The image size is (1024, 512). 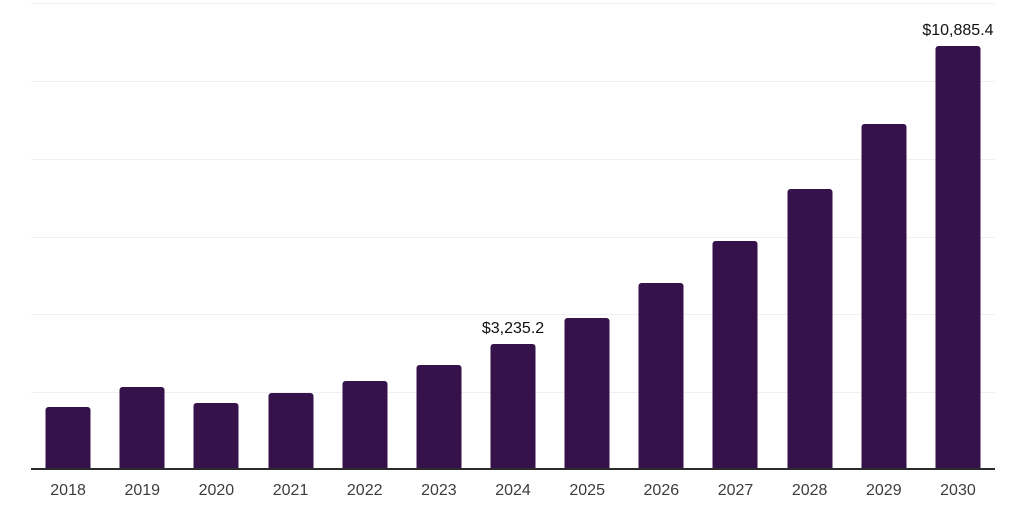 I want to click on bar-2029, so click(x=884, y=297).